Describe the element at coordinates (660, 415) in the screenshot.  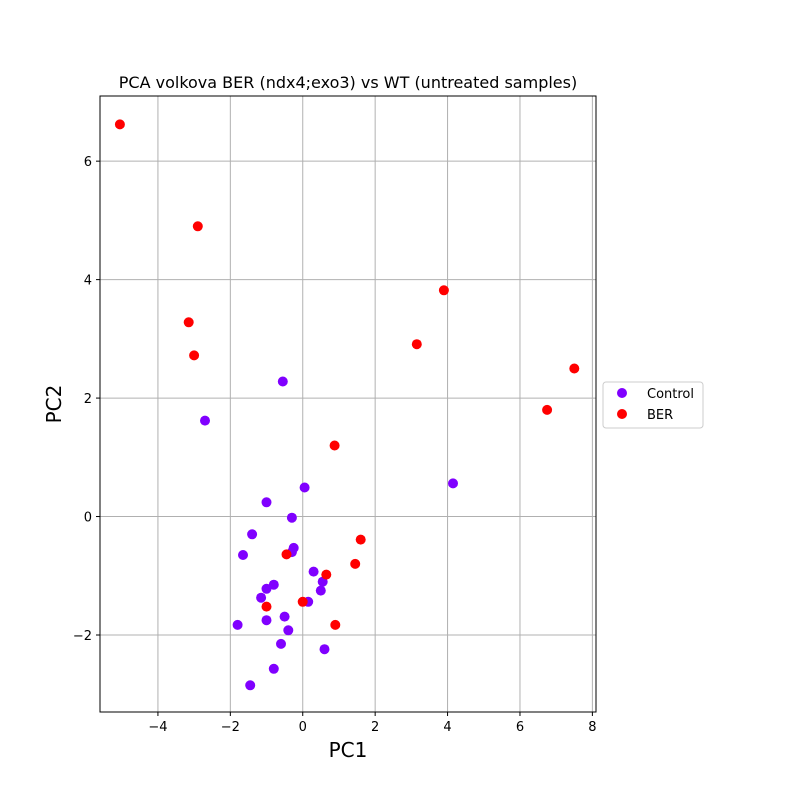
I see `legend-label-ber: BER` at that location.